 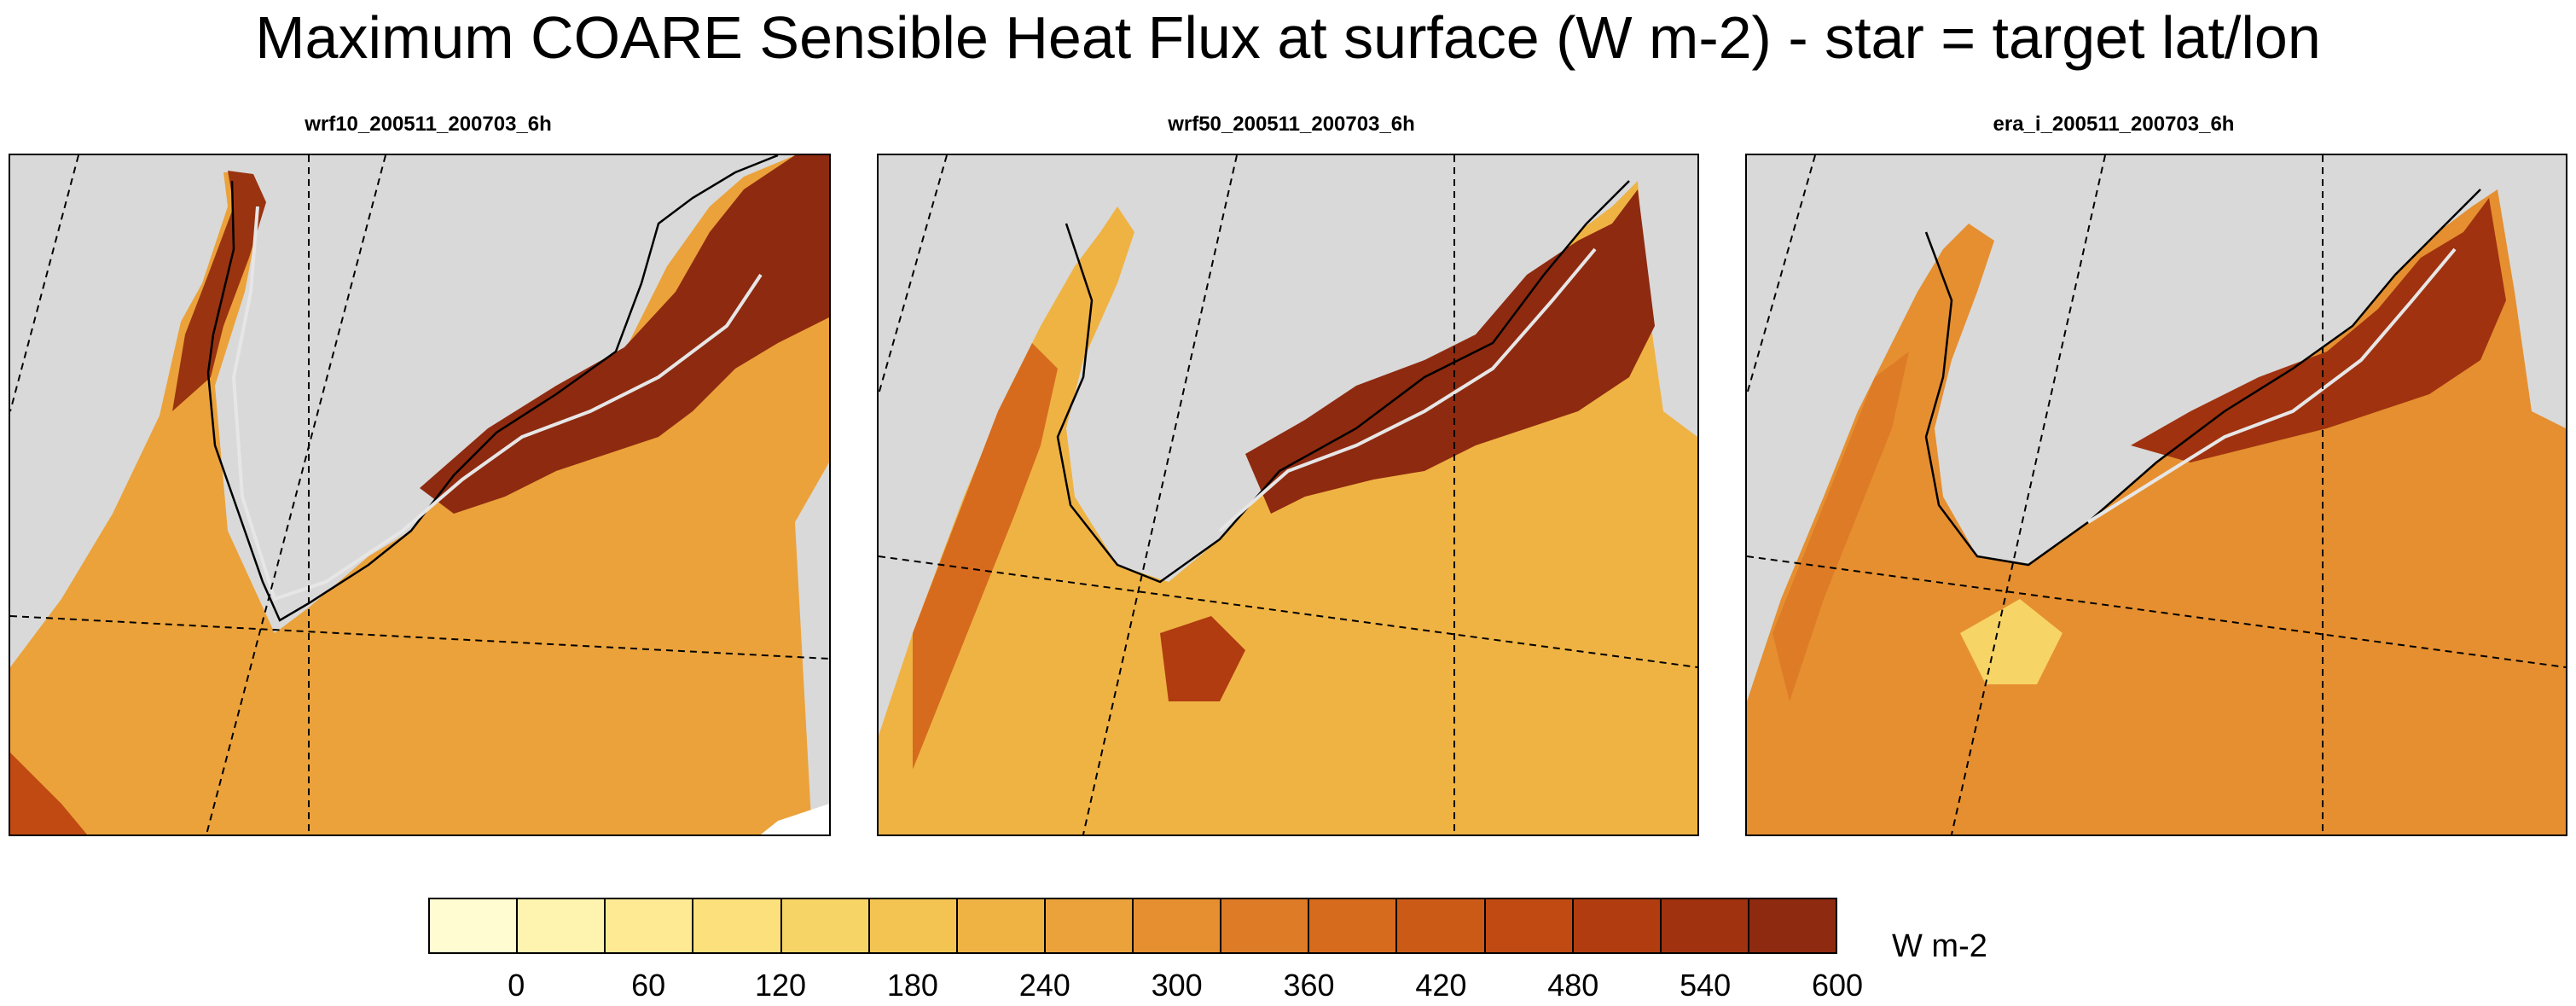 What do you see at coordinates (516, 985) in the screenshot?
I see `colorbar-tick-label: 0` at bounding box center [516, 985].